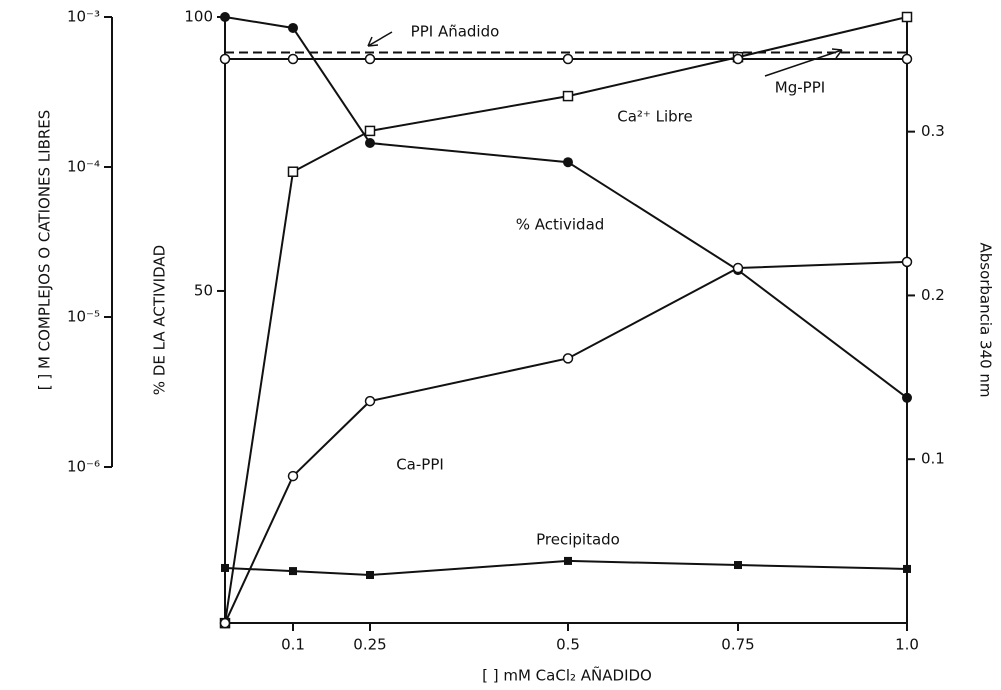  What do you see at coordinates (160, 320) in the screenshot?
I see `y-axis-title: % DE LA ACTIVIDAD` at bounding box center [160, 320].